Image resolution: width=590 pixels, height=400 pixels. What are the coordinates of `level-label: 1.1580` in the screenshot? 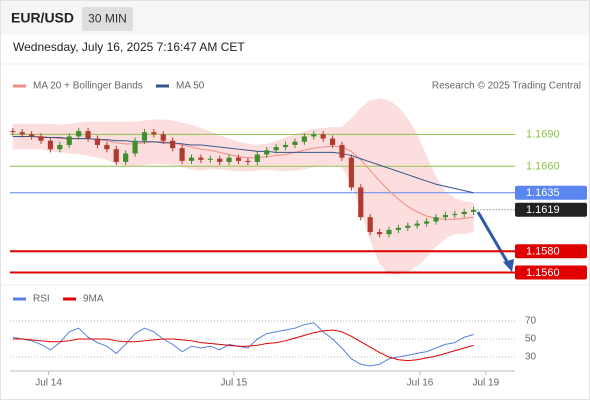 It's located at (543, 252).